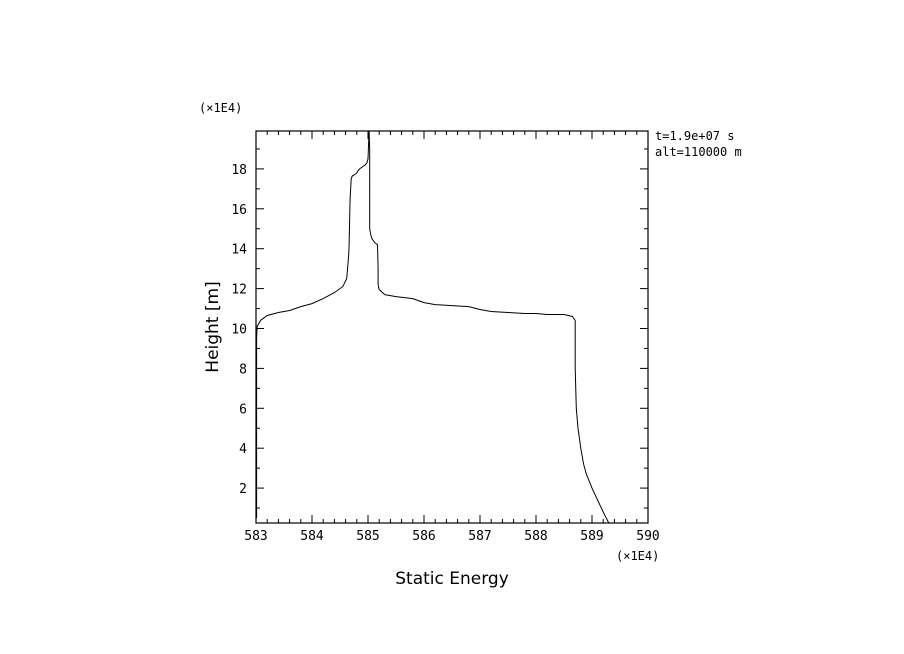 The width and height of the screenshot is (904, 654). What do you see at coordinates (637, 556) in the screenshot?
I see `x-multiplier-label: (×1E4)` at bounding box center [637, 556].